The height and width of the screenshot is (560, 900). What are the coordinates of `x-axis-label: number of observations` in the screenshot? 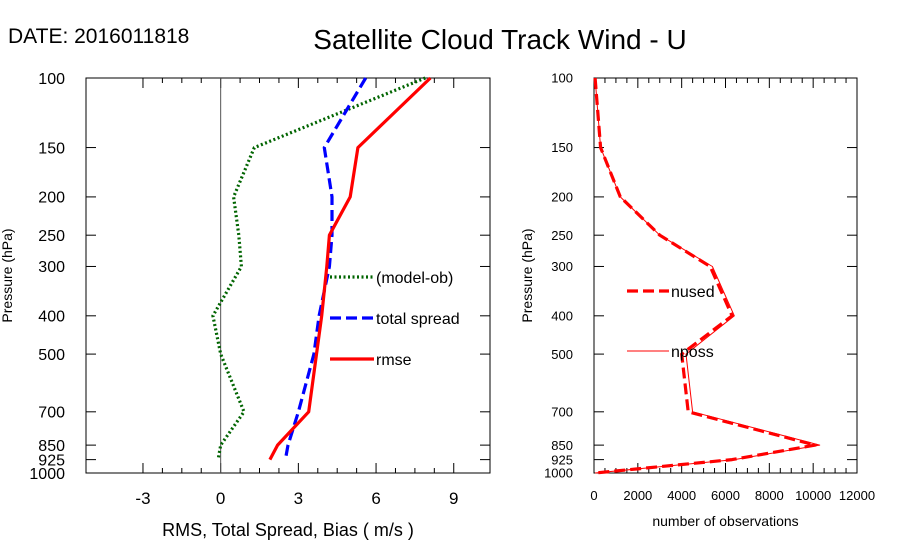 It's located at (725, 521).